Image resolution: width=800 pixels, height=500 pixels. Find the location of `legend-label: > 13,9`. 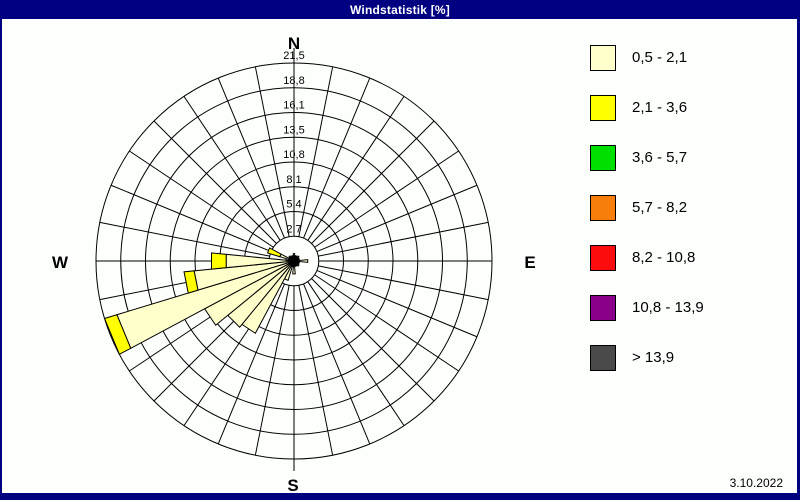

legend-label: > 13,9 is located at coordinates (653, 357).